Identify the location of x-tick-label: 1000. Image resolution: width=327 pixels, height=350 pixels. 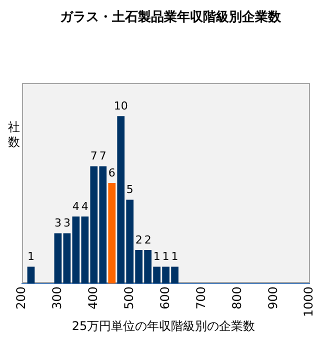
(309, 302).